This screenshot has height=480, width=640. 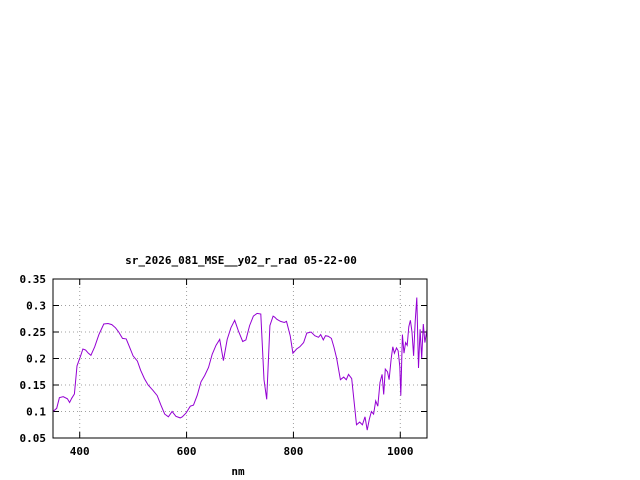 What do you see at coordinates (36, 306) in the screenshot?
I see `y-tick-label: 0.3` at bounding box center [36, 306].